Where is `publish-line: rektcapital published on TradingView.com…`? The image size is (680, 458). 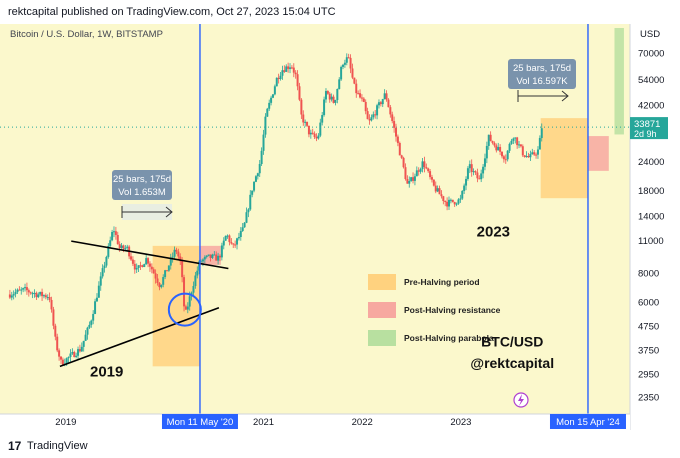 publish-line: rektcapital published on TradingView.com… is located at coordinates (340, 12).